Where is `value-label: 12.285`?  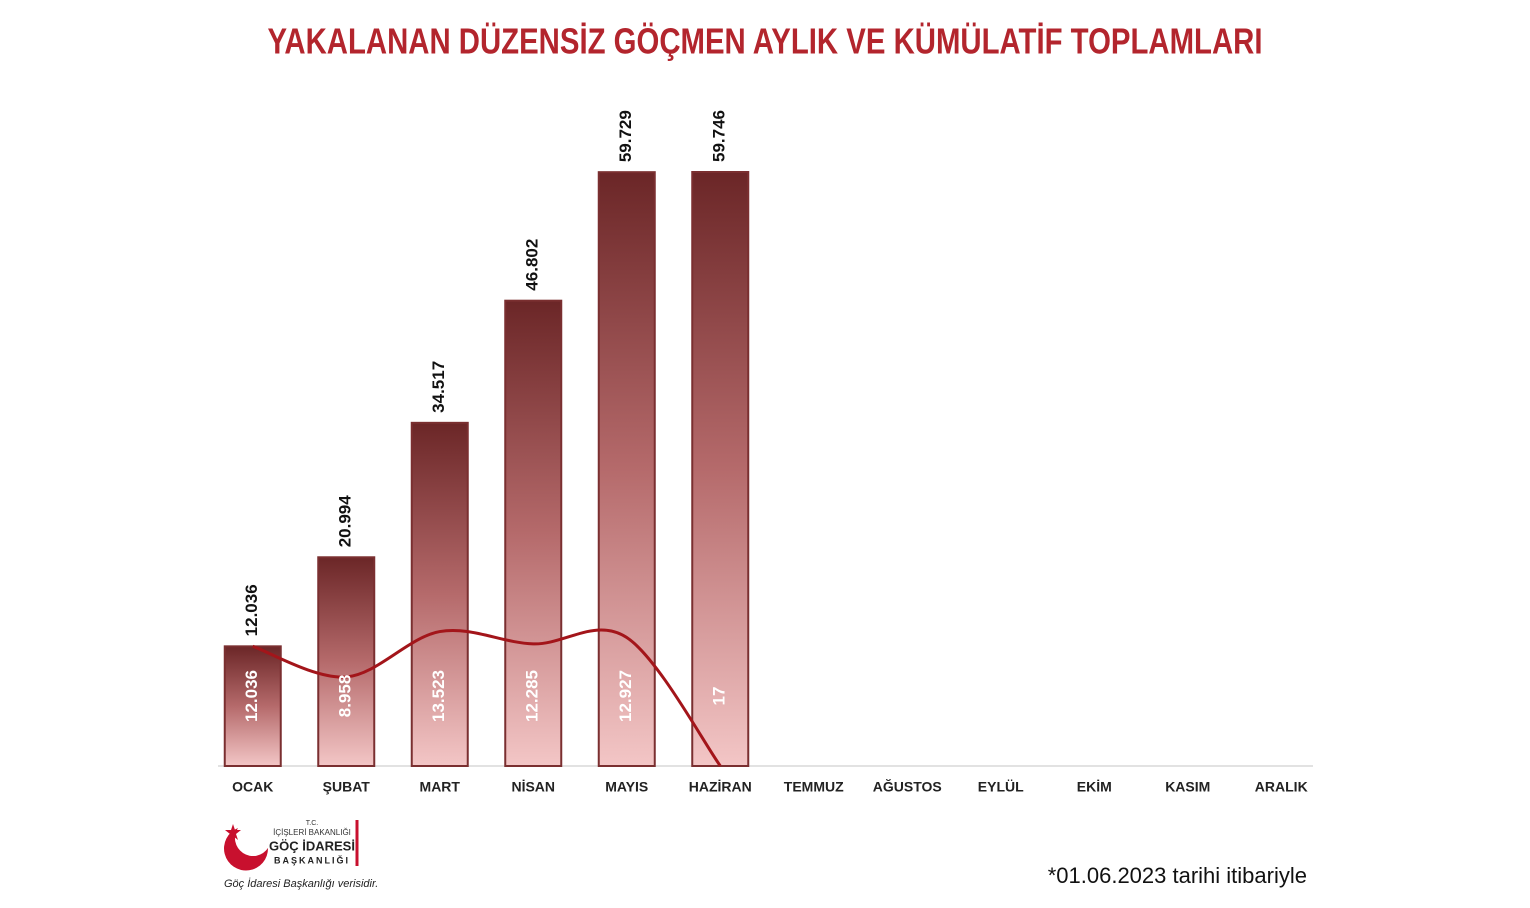
value-label: 12.285 is located at coordinates (532, 696).